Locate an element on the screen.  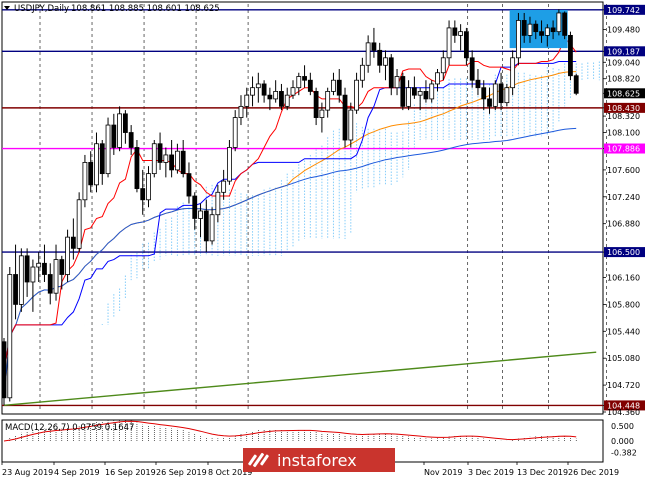
chart-header-symbol: USDJPY,Daily is located at coordinates (41, 9).